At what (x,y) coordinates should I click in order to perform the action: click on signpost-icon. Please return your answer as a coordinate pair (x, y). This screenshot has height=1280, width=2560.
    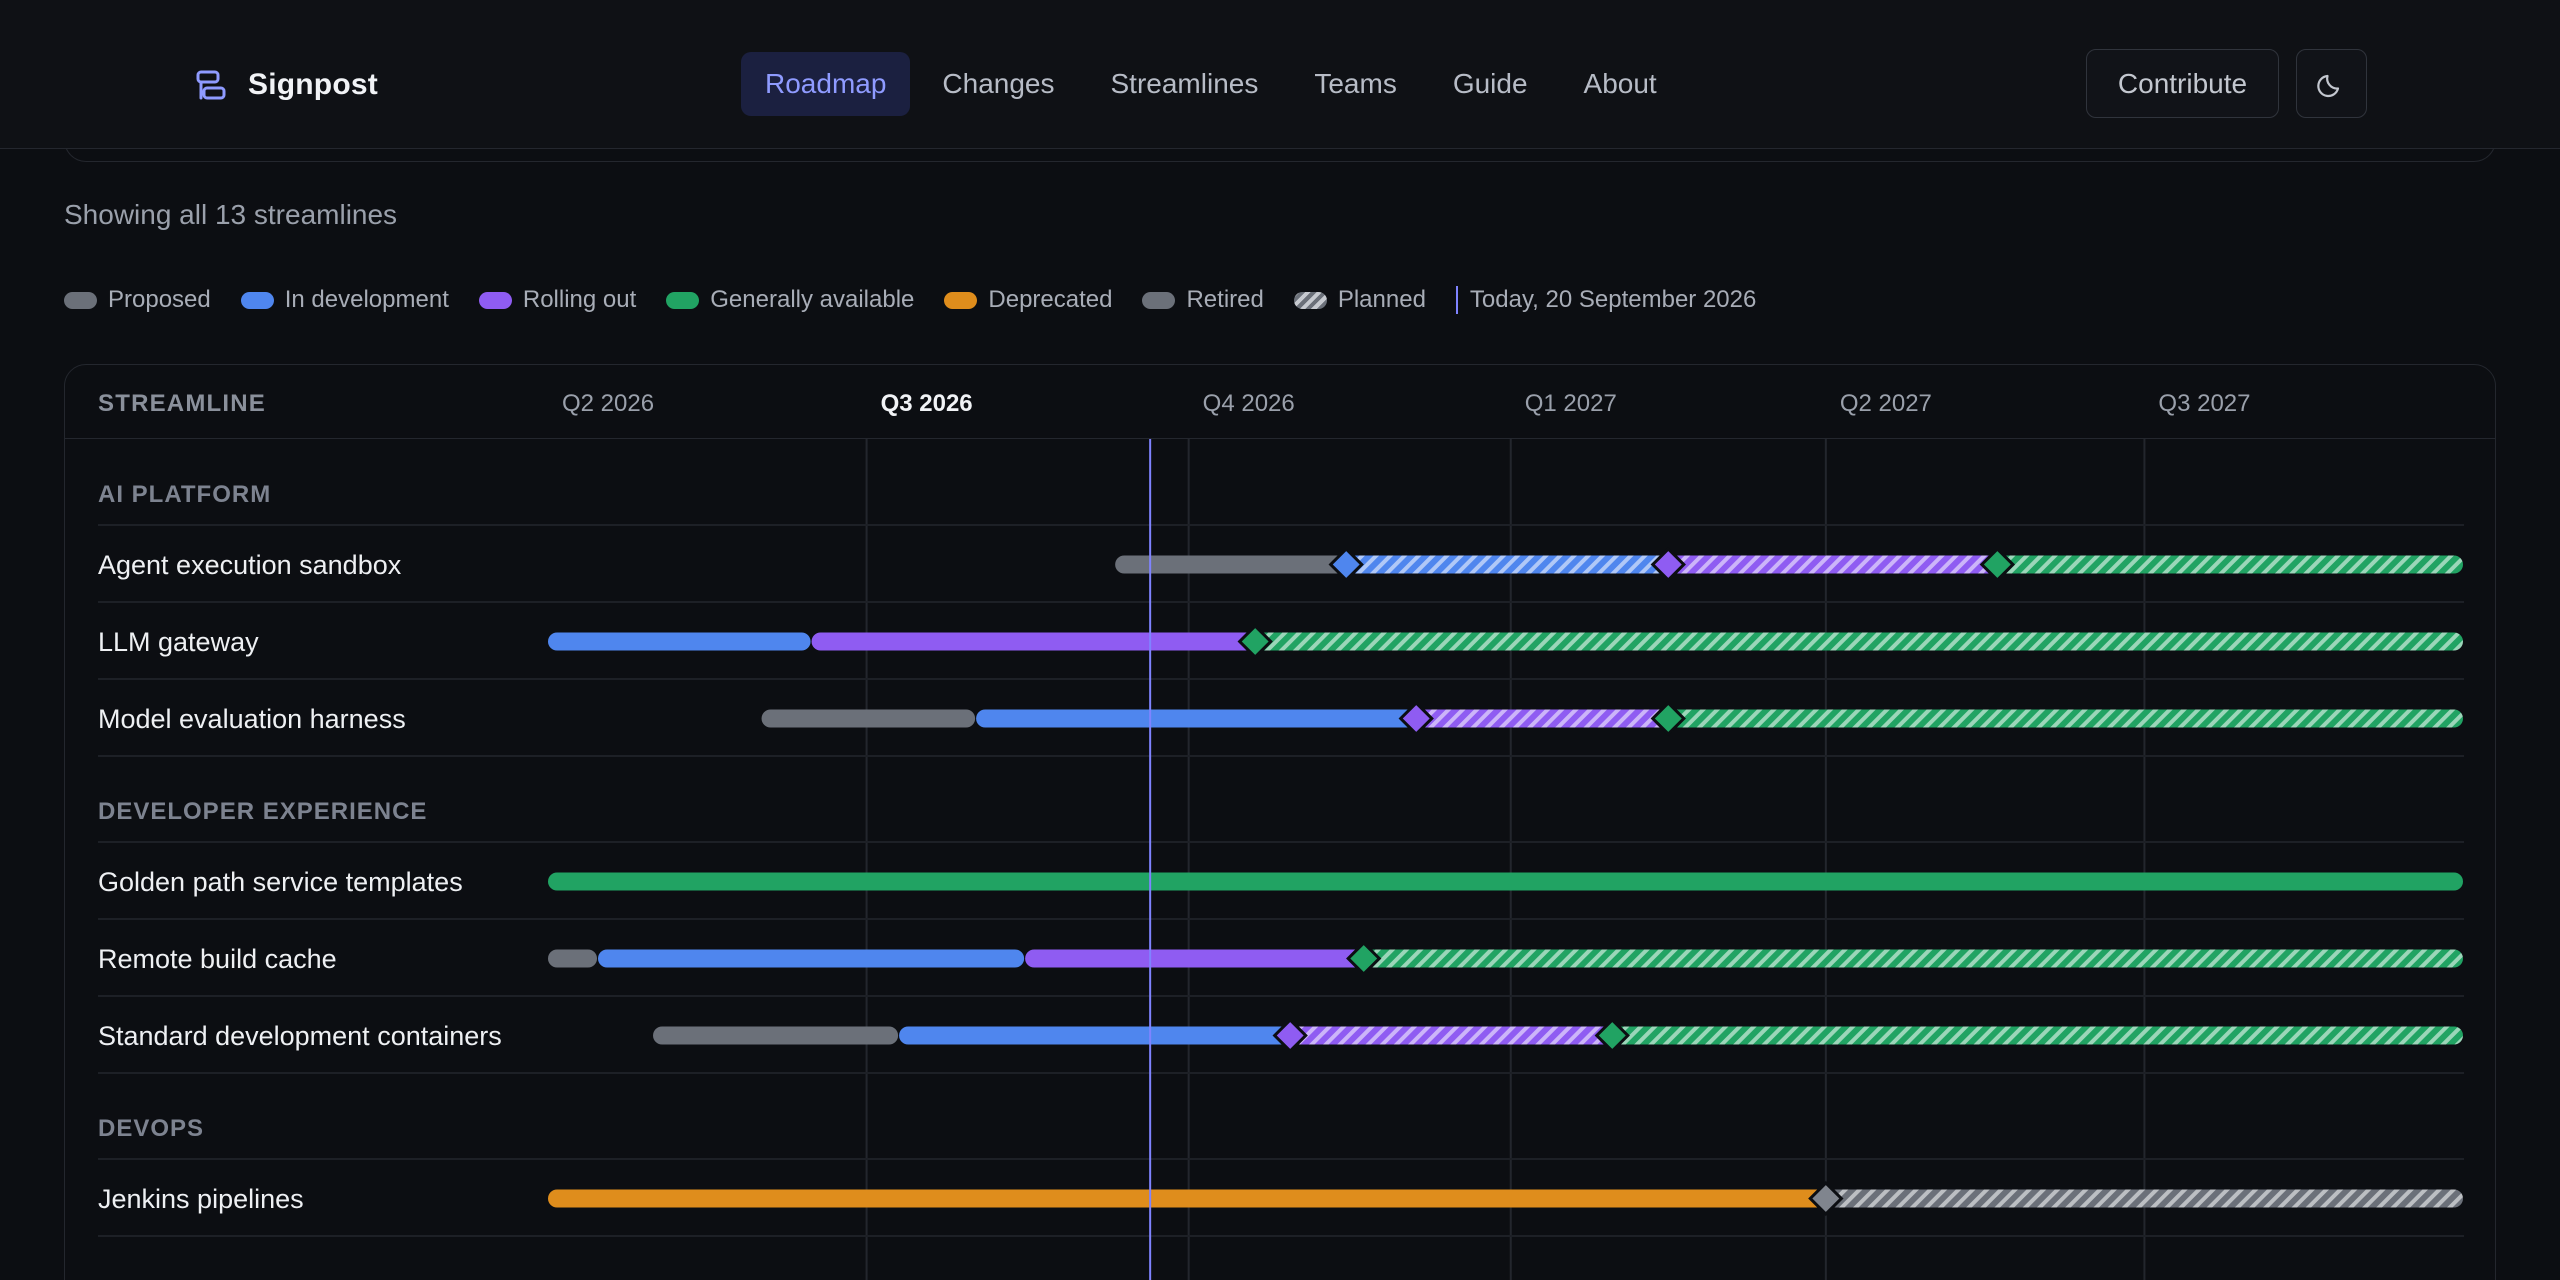
    Looking at the image, I should click on (211, 85).